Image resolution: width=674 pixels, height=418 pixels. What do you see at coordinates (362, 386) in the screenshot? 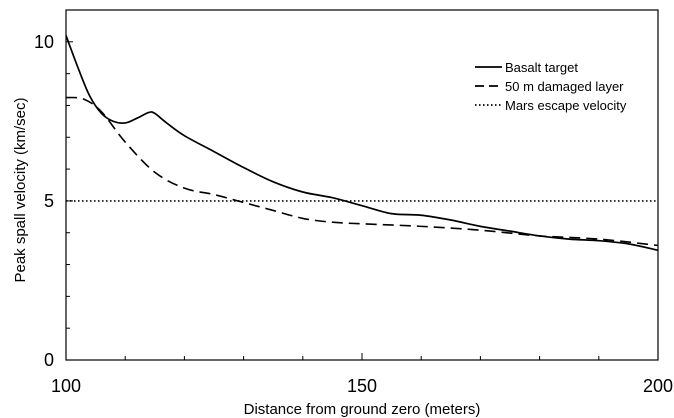
I see `x-tick-label: 150` at bounding box center [362, 386].